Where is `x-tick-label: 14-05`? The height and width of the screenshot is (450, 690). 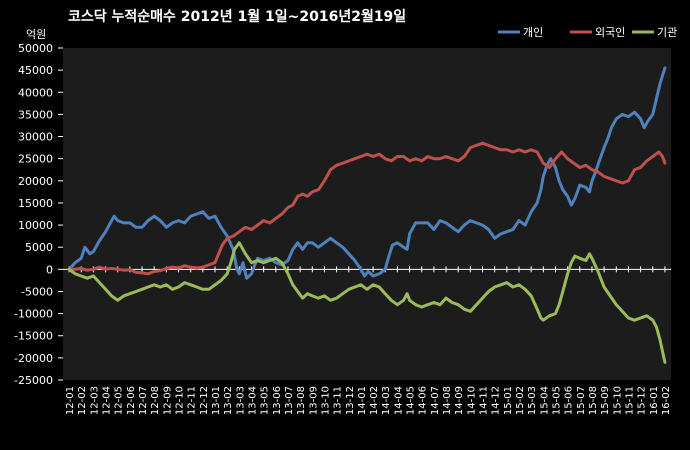 x-tick-label: 14-05 is located at coordinates (411, 400).